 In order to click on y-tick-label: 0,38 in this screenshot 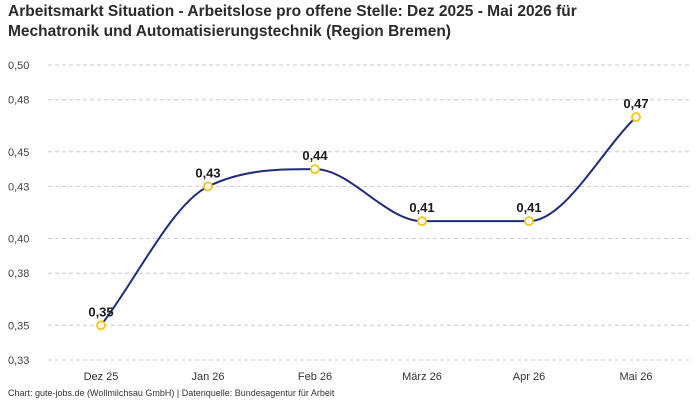, I will do `click(18, 274)`.